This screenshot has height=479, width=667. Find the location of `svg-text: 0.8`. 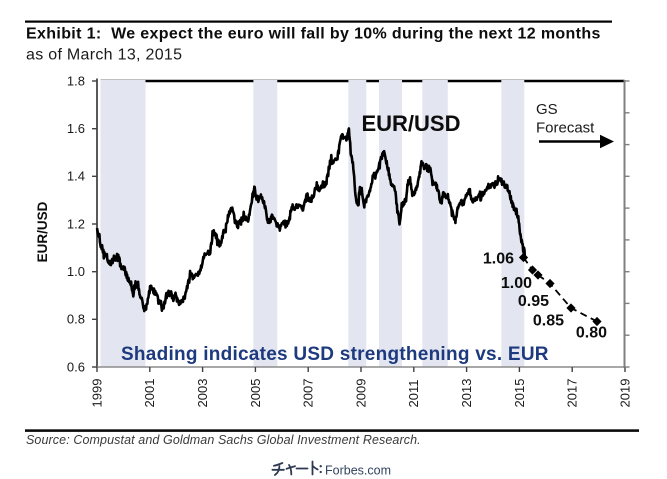

svg-text: 0.8 is located at coordinates (76, 319).